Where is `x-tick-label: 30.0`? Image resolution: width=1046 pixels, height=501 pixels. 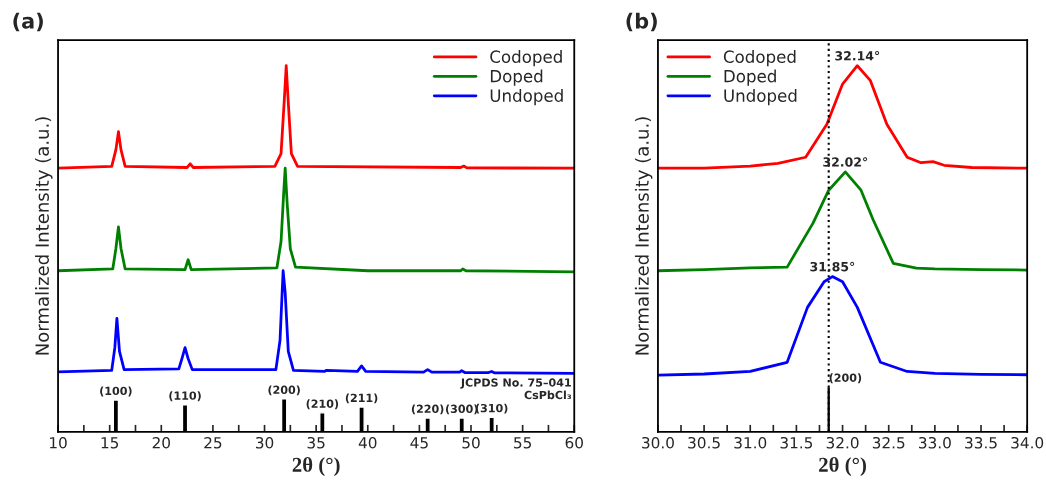 x-tick-label: 30.0 is located at coordinates (658, 442).